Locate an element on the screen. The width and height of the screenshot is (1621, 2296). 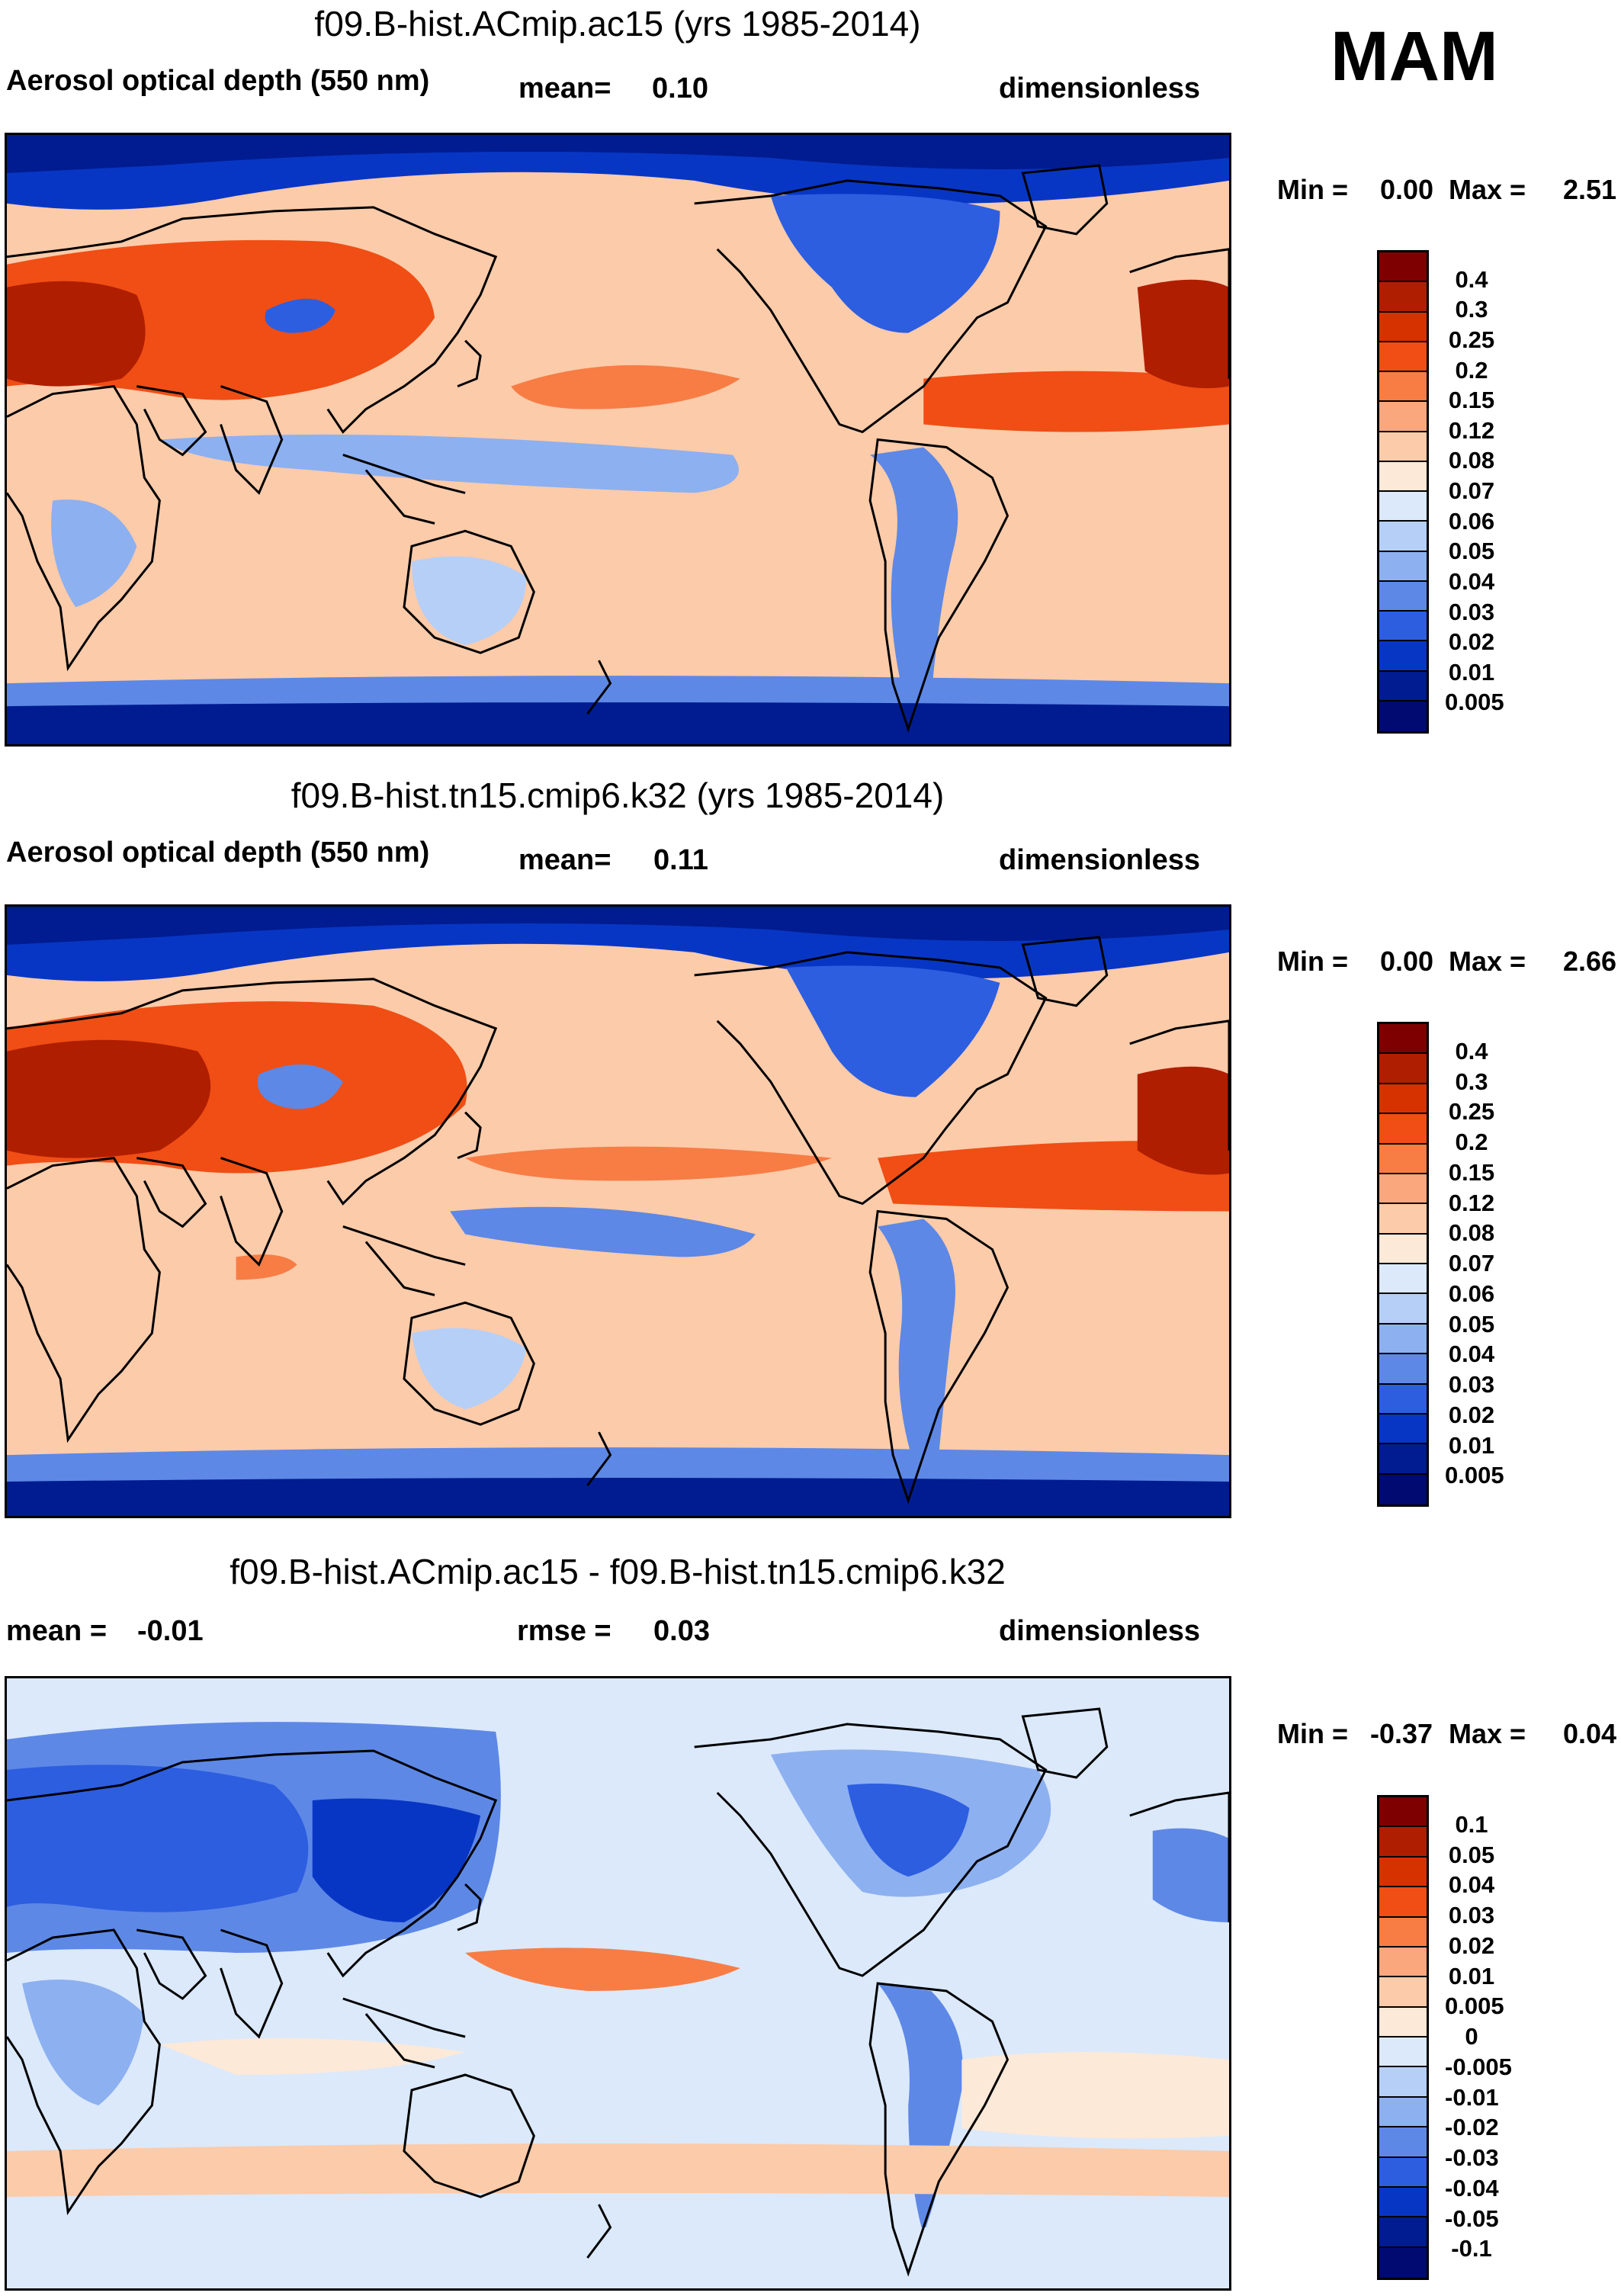
panel1-colorbar is located at coordinates (1403, 492).